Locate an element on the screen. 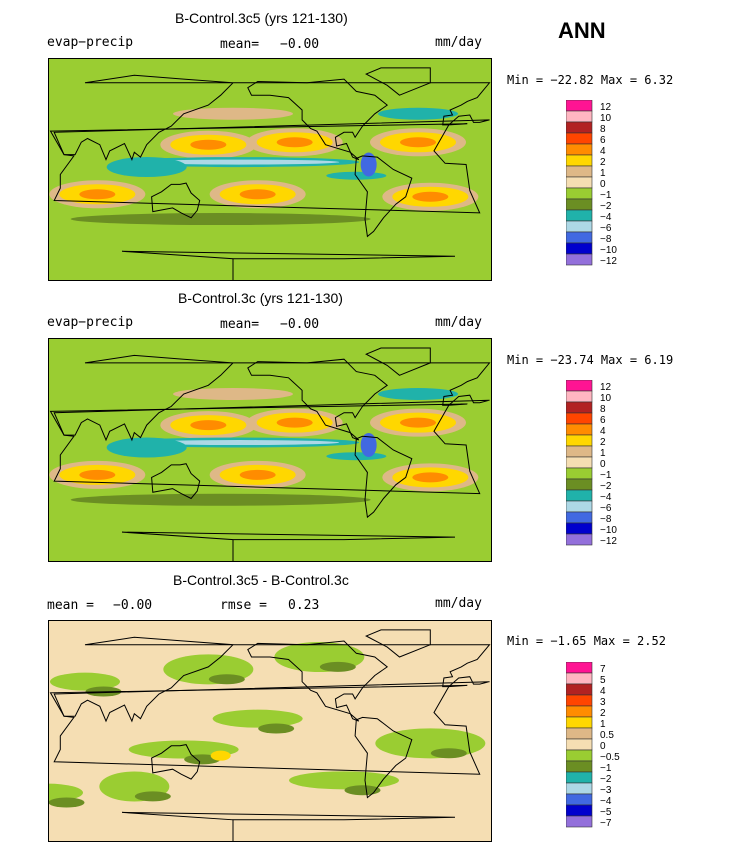 The height and width of the screenshot is (847, 733). colorbar-tick-label: 4 is located at coordinates (603, 431).